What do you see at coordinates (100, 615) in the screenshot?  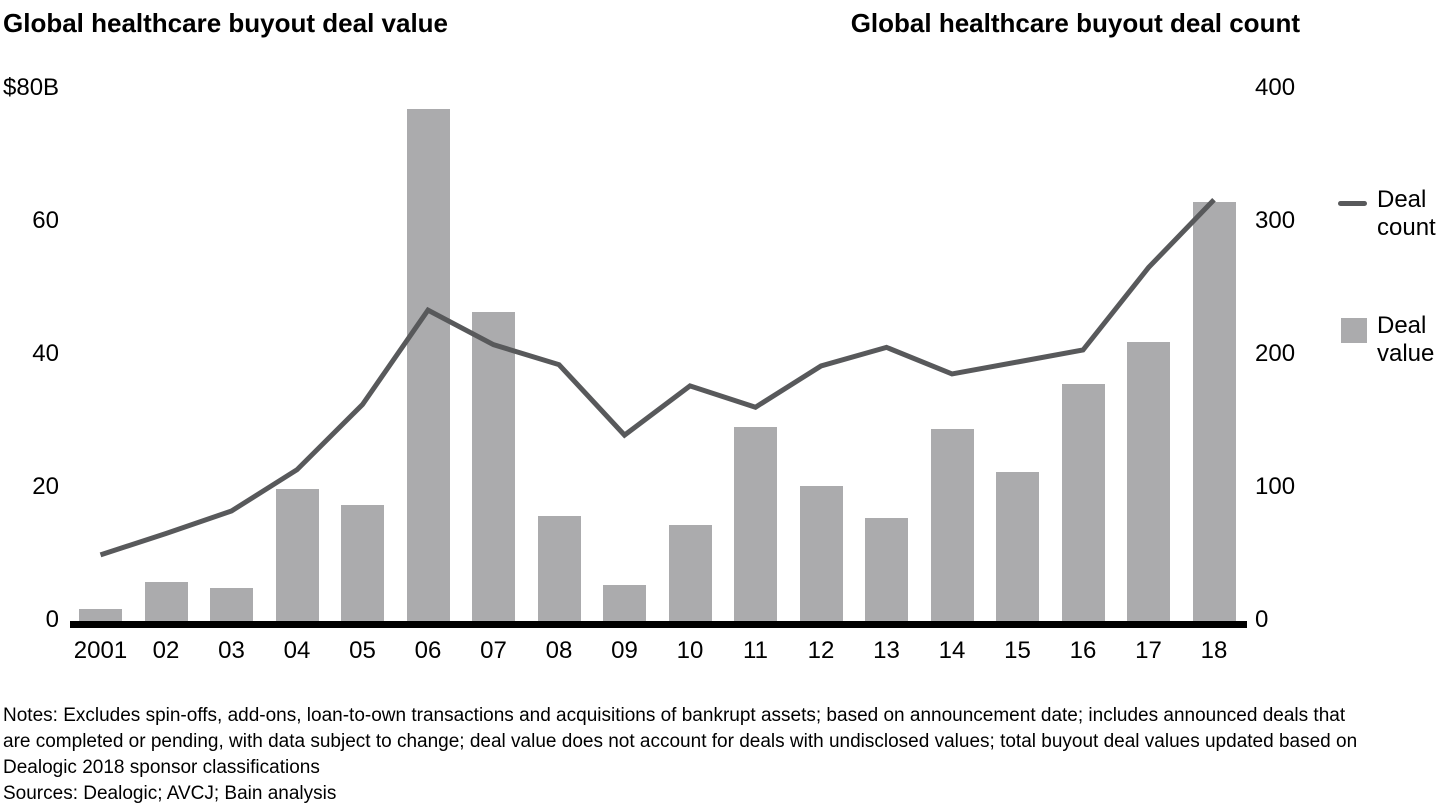 I see `deal-value-bar-2001` at bounding box center [100, 615].